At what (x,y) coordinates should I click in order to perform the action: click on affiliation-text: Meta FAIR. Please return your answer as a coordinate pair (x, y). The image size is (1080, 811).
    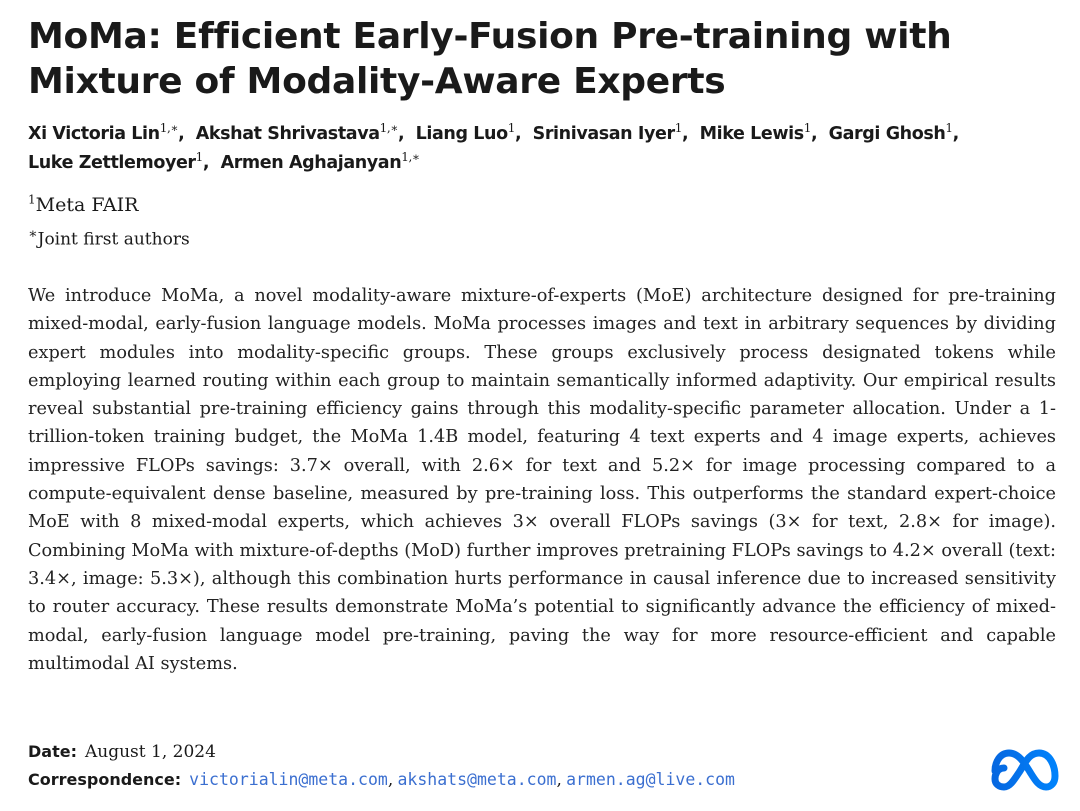
    Looking at the image, I should click on (87, 205).